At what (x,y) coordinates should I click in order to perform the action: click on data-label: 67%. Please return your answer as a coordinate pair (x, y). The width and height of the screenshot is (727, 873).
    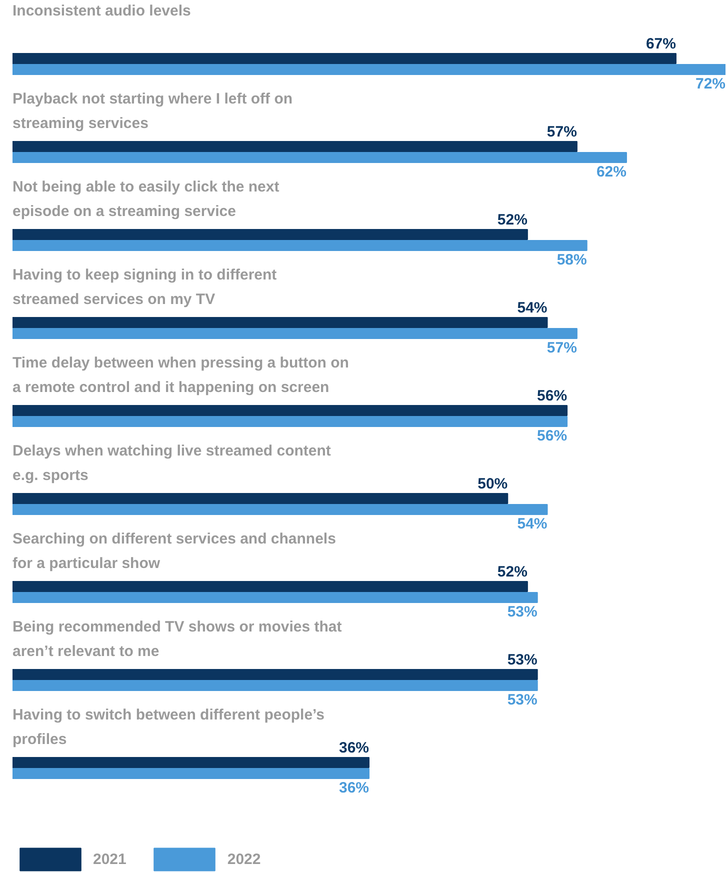
    Looking at the image, I should click on (661, 44).